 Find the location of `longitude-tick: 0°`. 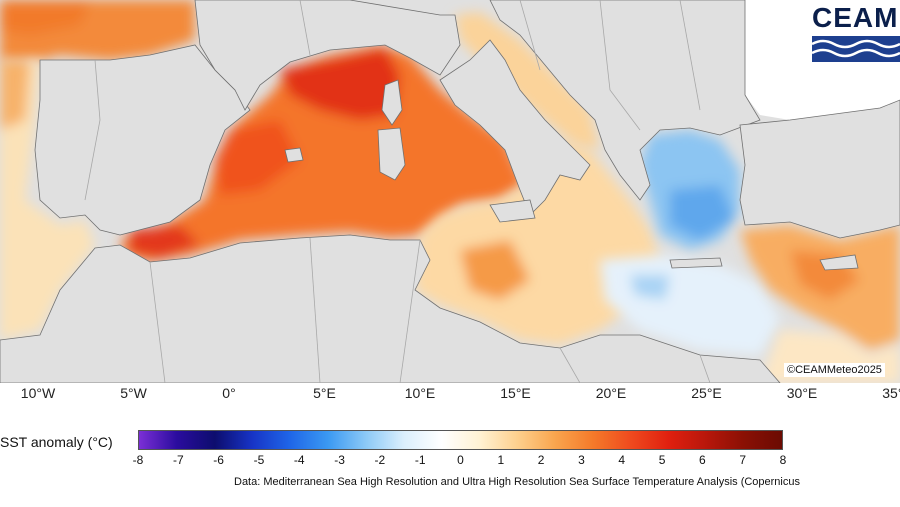

longitude-tick: 0° is located at coordinates (229, 393).